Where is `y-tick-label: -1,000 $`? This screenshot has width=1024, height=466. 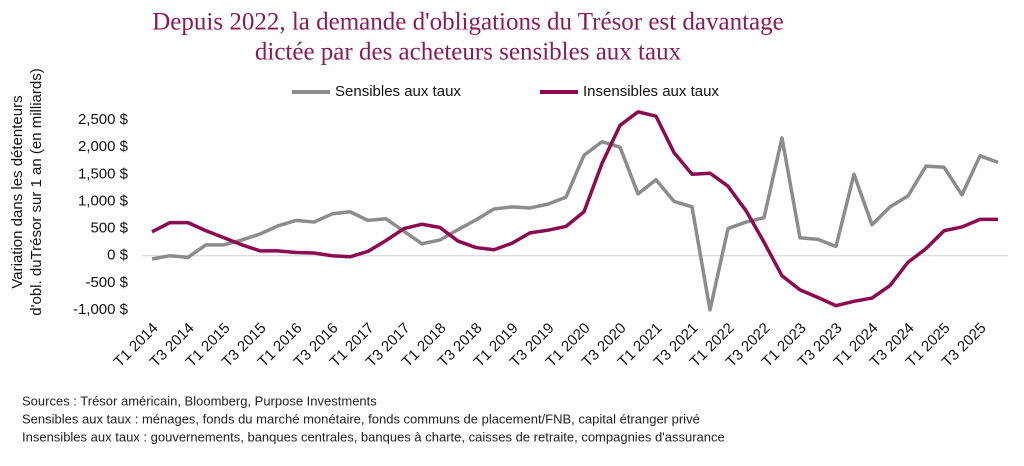
y-tick-label: -1,000 $ is located at coordinates (101, 309).